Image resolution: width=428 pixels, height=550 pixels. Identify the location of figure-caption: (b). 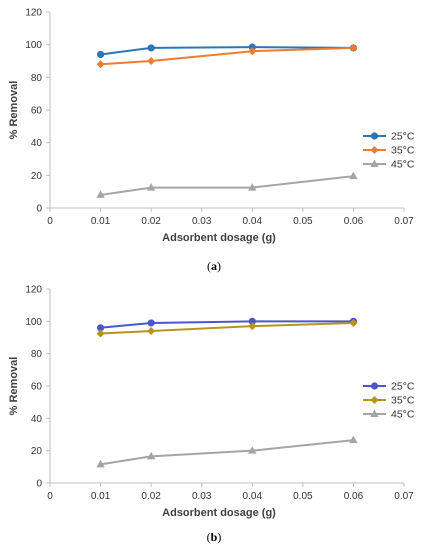
(214, 537).